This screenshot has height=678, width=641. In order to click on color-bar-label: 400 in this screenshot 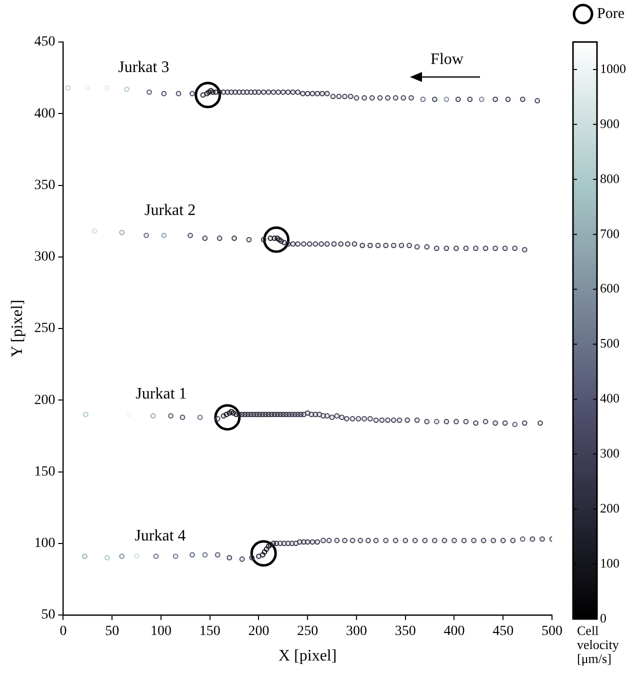, I will do `click(610, 398)`.